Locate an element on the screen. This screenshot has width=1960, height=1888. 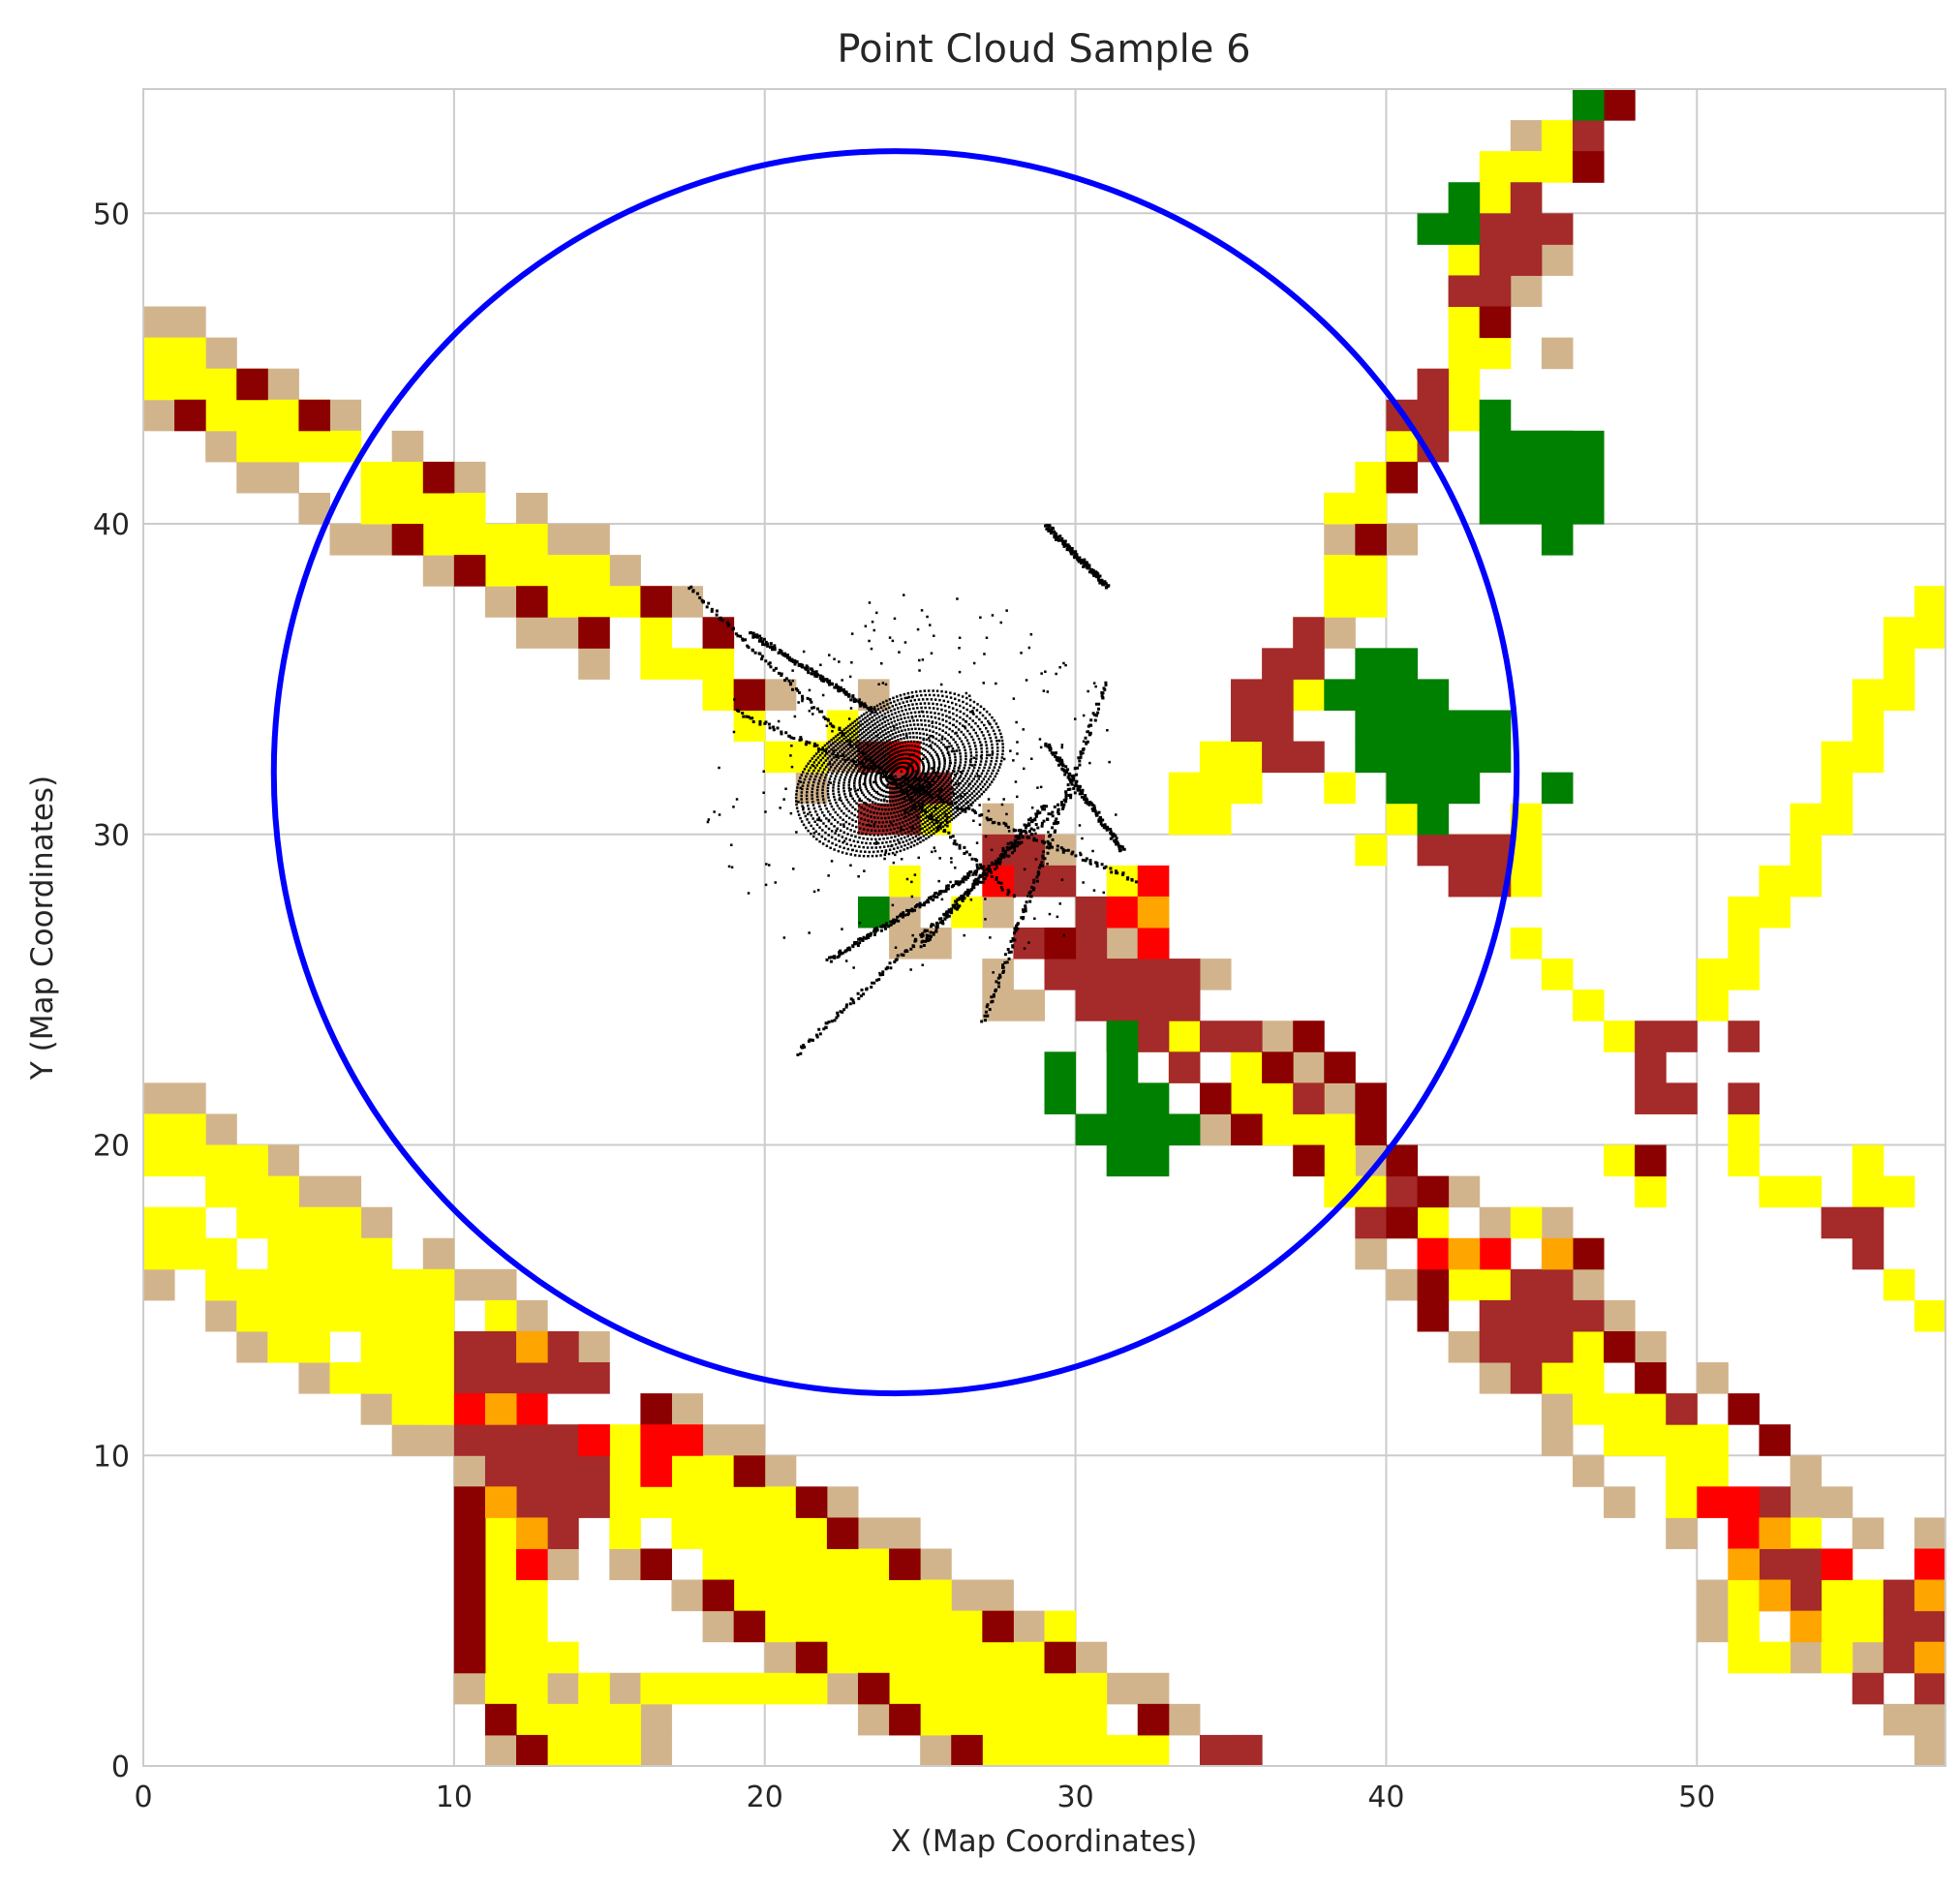
x-tick-label: 40 is located at coordinates (1385, 1798).